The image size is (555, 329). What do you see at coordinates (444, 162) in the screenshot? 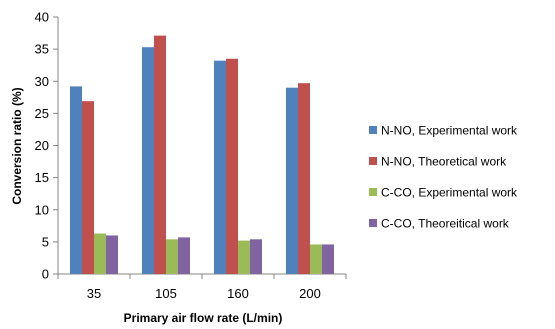
I see `legend-label: N-NO, Theoretical work` at bounding box center [444, 162].